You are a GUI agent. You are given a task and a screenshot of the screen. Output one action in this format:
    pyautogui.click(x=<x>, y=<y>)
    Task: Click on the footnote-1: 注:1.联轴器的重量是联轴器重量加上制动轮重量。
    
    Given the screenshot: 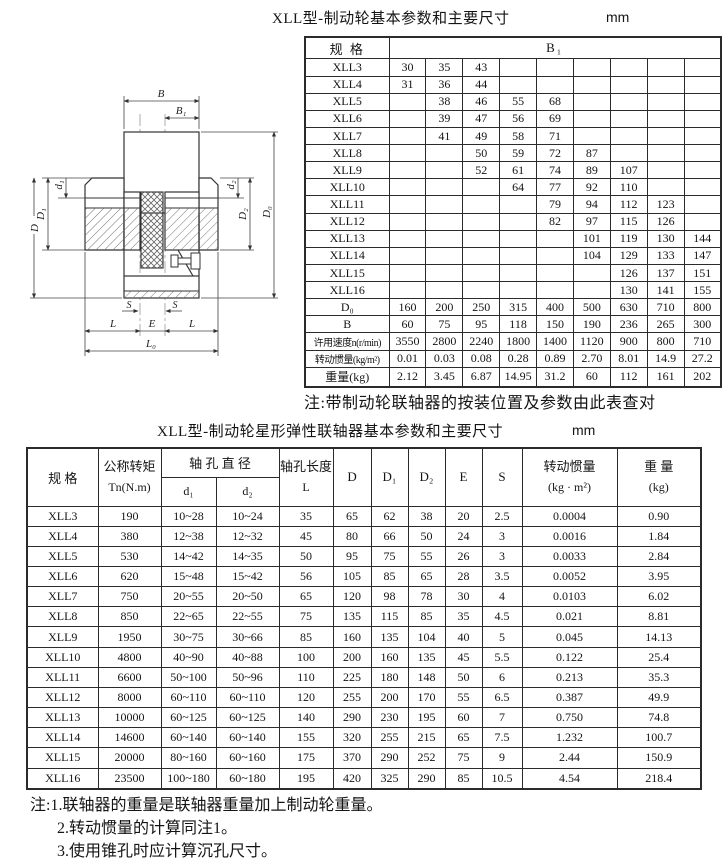 What is the action you would take?
    pyautogui.click(x=206, y=805)
    